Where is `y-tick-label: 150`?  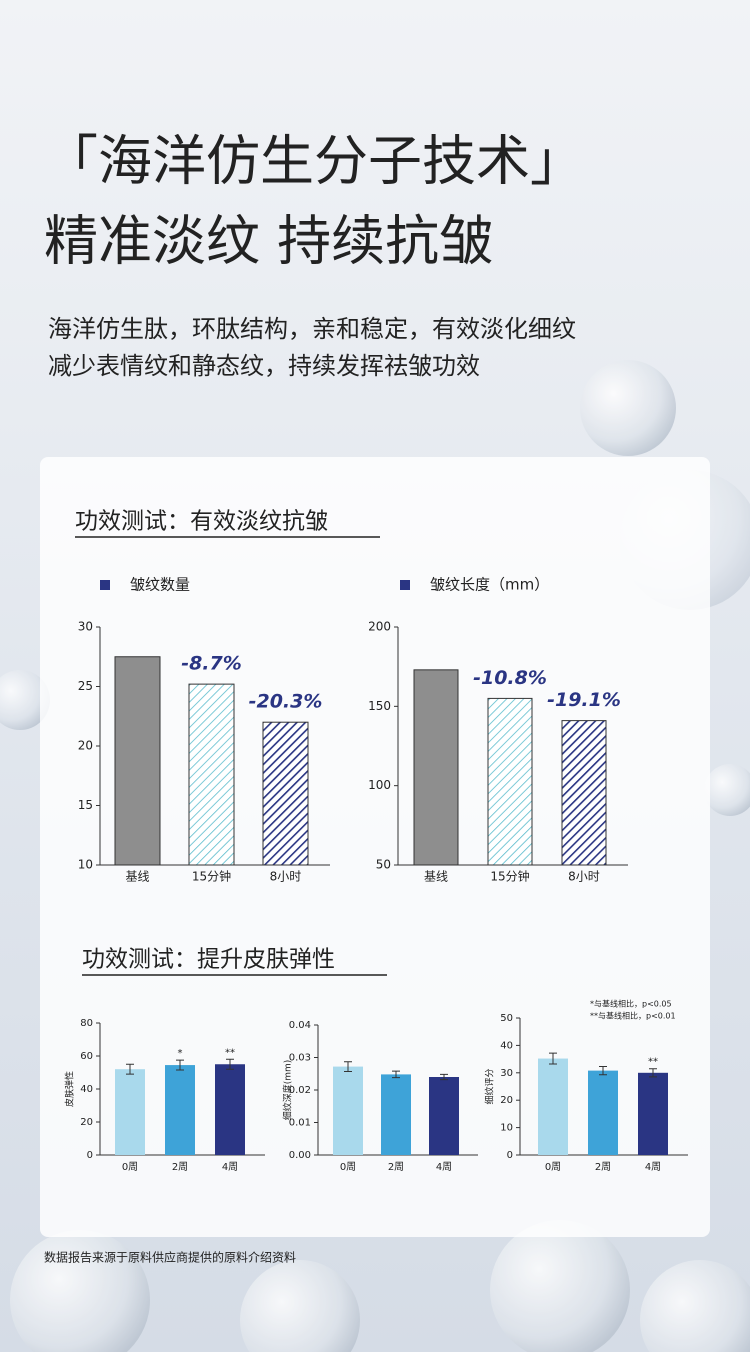 y-tick-label: 150 is located at coordinates (379, 706).